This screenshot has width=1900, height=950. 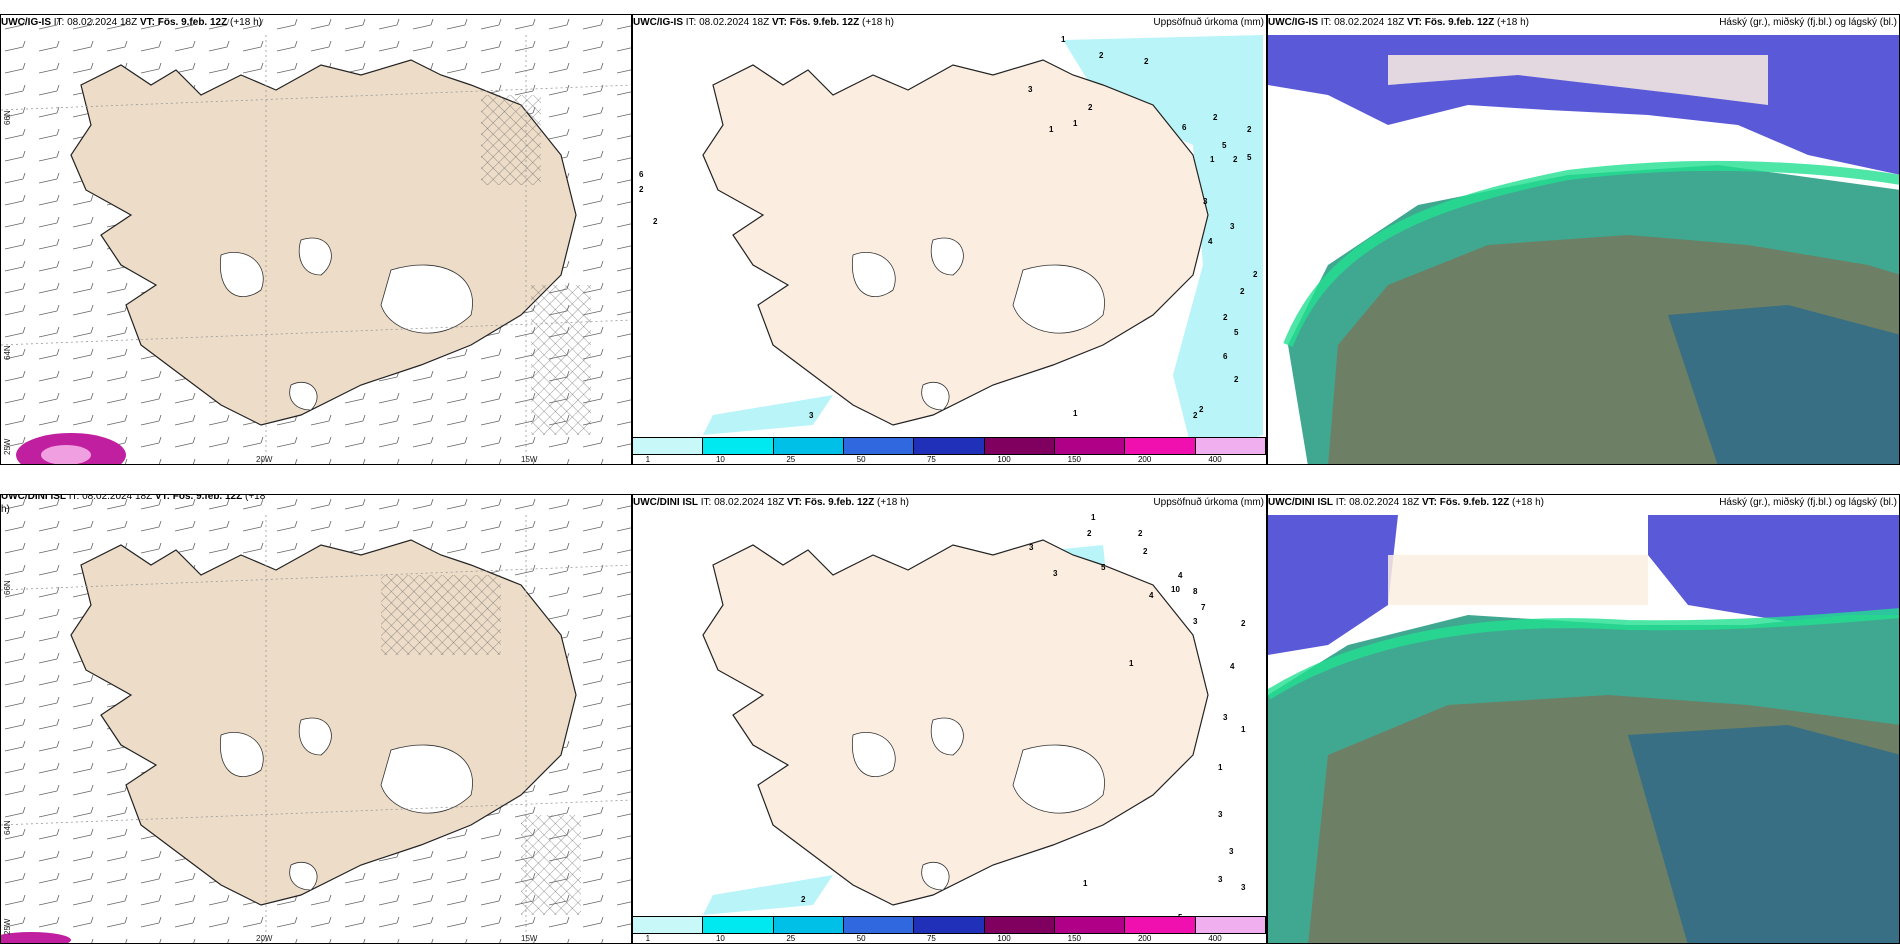 I want to click on precip-value: 8, so click(x=1195, y=591).